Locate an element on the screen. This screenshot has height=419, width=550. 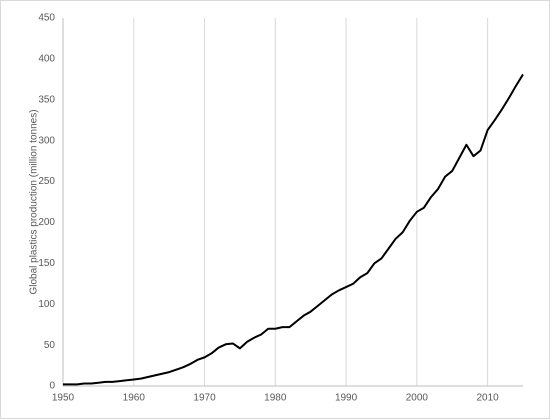
y-tick-label: 250 is located at coordinates (46, 181).